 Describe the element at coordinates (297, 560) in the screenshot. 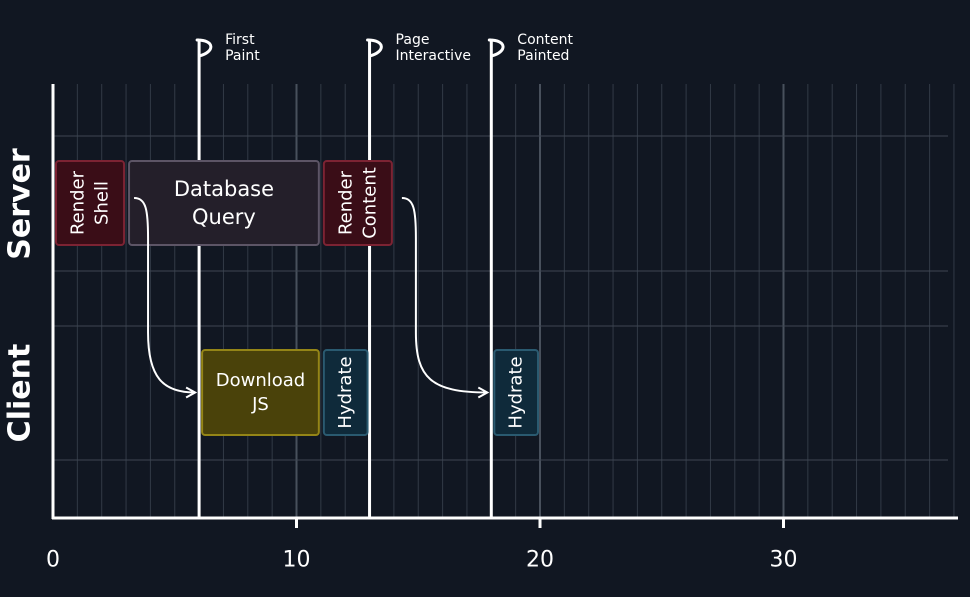

I see `x-tick-label: 10` at that location.